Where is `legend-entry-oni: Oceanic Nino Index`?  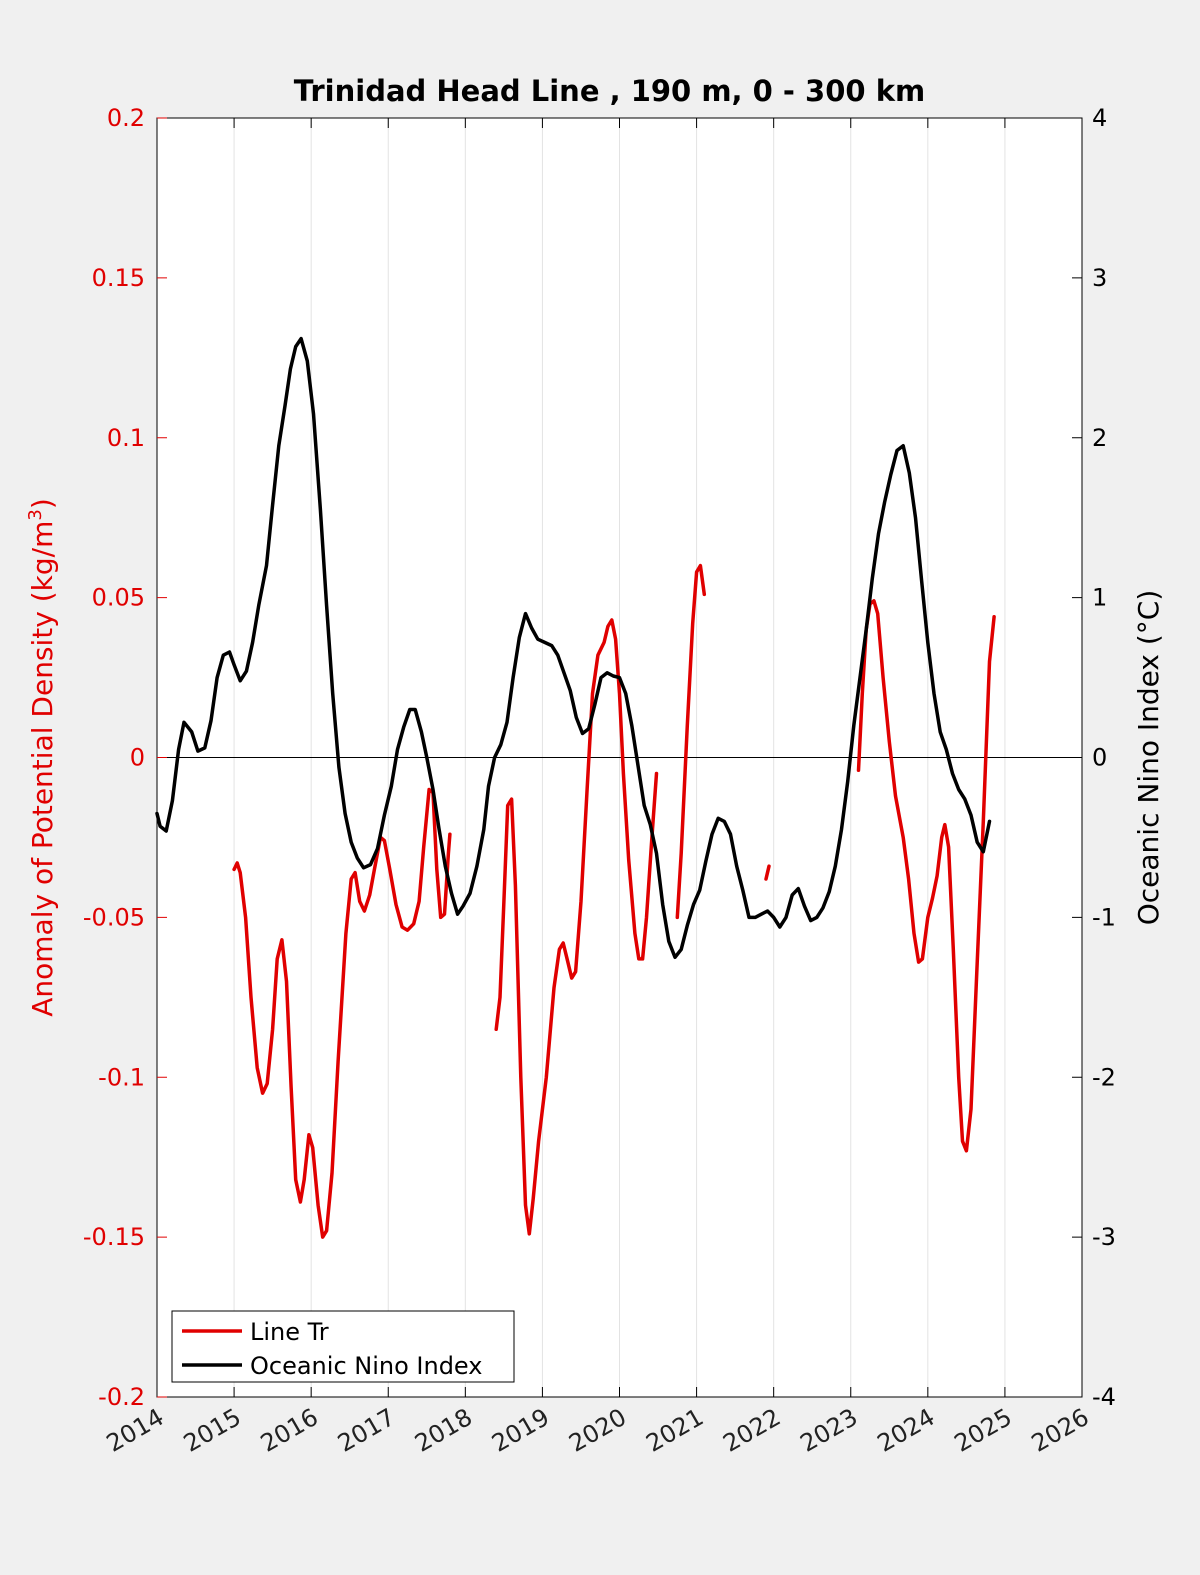
legend-entry-oni: Oceanic Nino Index is located at coordinates (366, 1366).